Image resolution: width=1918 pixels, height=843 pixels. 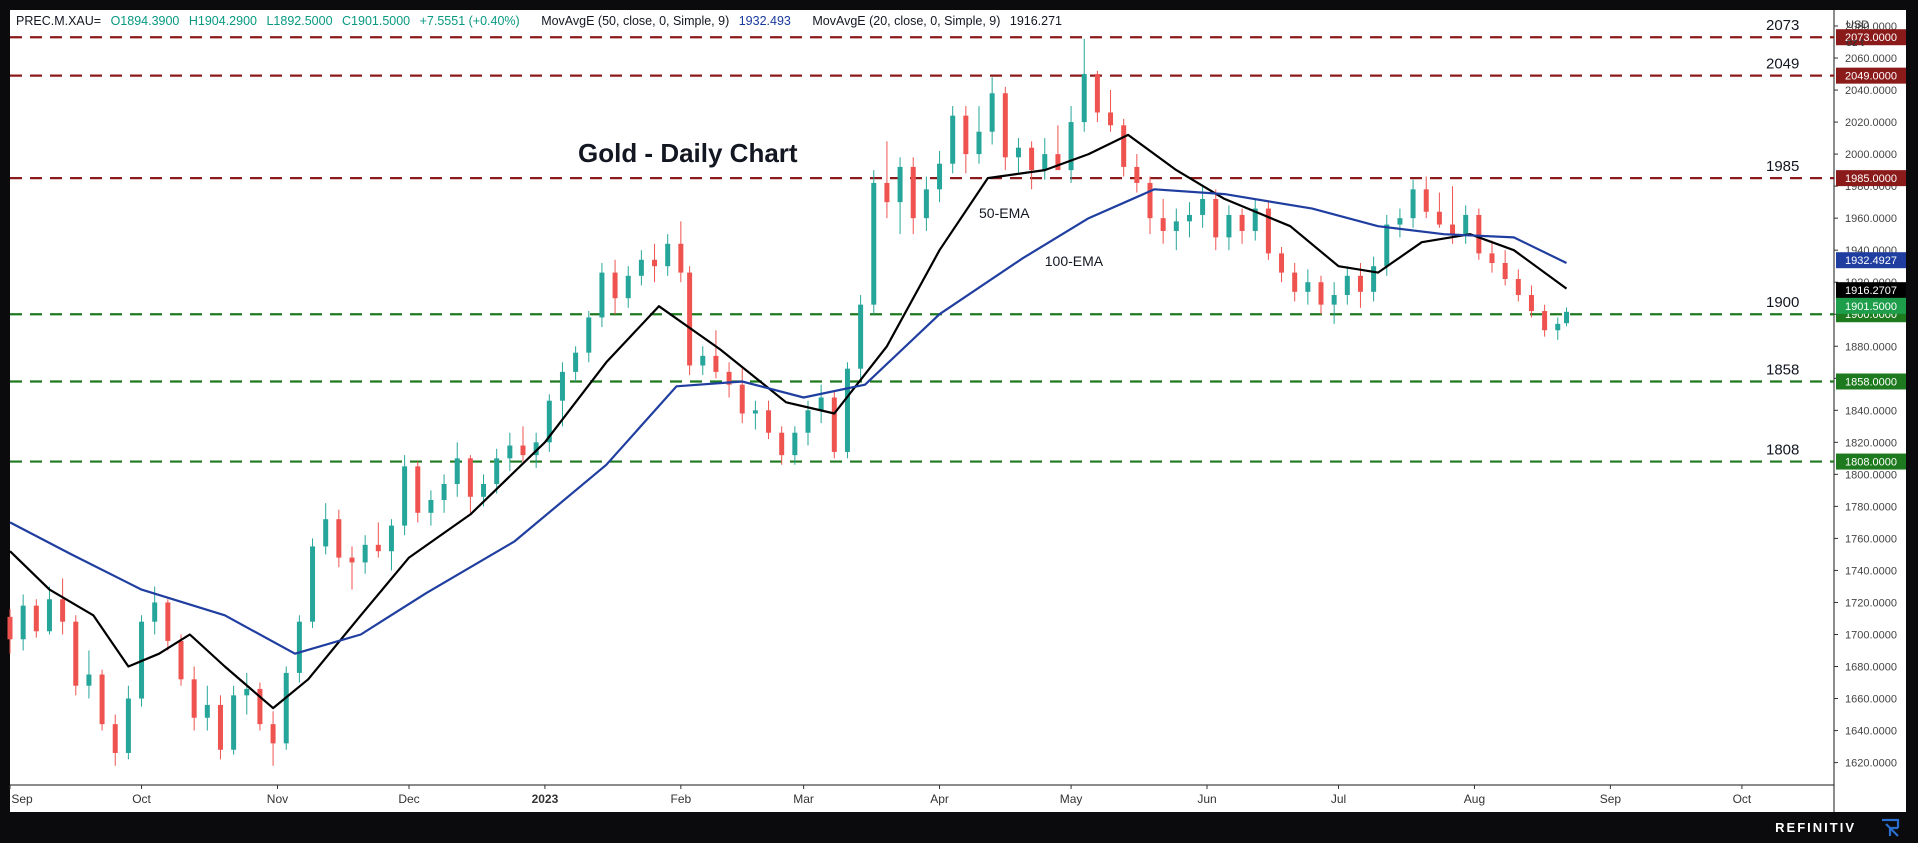 I want to click on x-tick-label: Jul, so click(x=1338, y=799).